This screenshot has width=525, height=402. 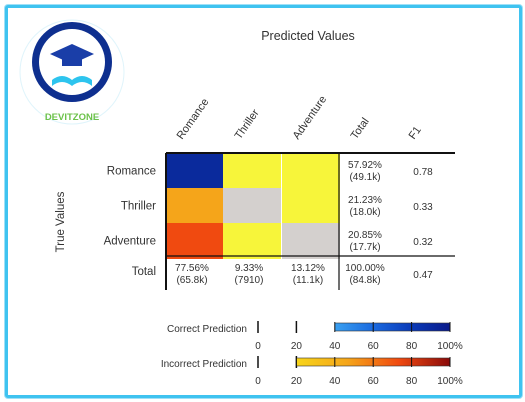 What do you see at coordinates (365, 268) in the screenshot?
I see `column-total-pct: 100.00%` at bounding box center [365, 268].